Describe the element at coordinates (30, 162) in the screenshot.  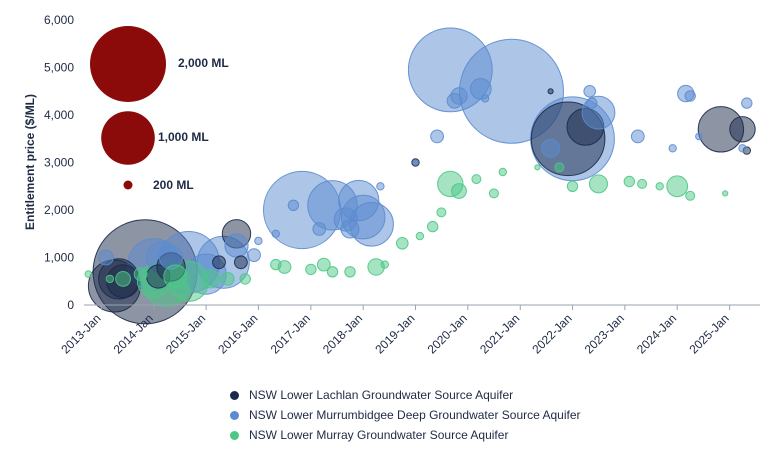
I see `y-axis-label: Entitlement price ($/ML)` at that location.